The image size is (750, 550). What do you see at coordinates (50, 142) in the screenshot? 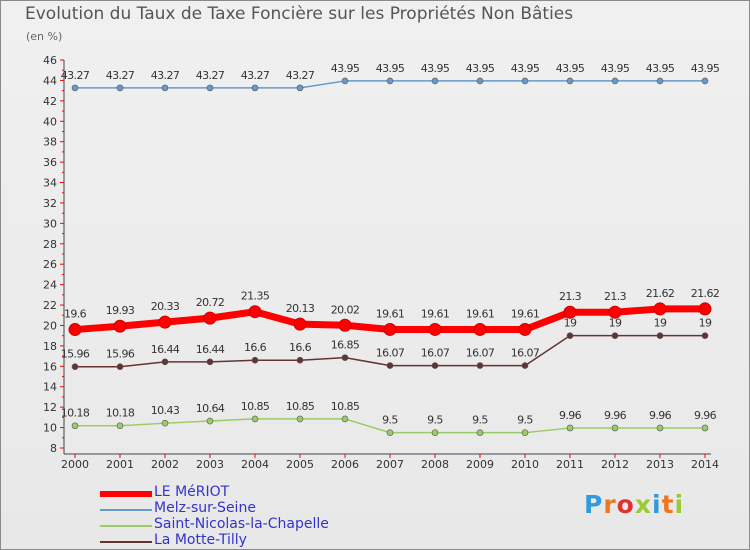
I see `y-tick-label: 38` at bounding box center [50, 142].